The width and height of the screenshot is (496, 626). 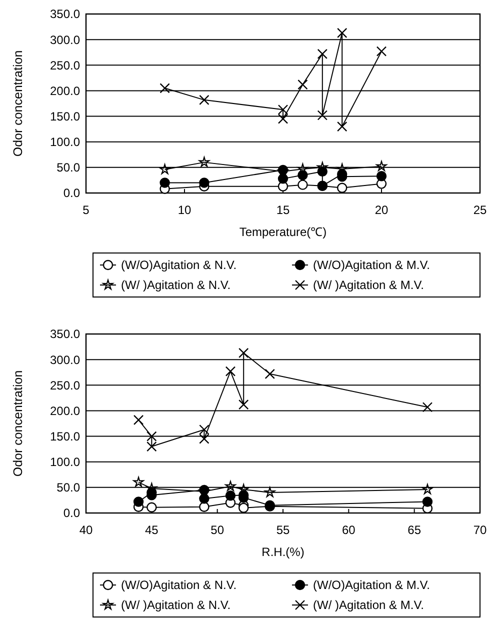 What do you see at coordinates (480, 530) in the screenshot?
I see `x-tick-label: 70` at bounding box center [480, 530].